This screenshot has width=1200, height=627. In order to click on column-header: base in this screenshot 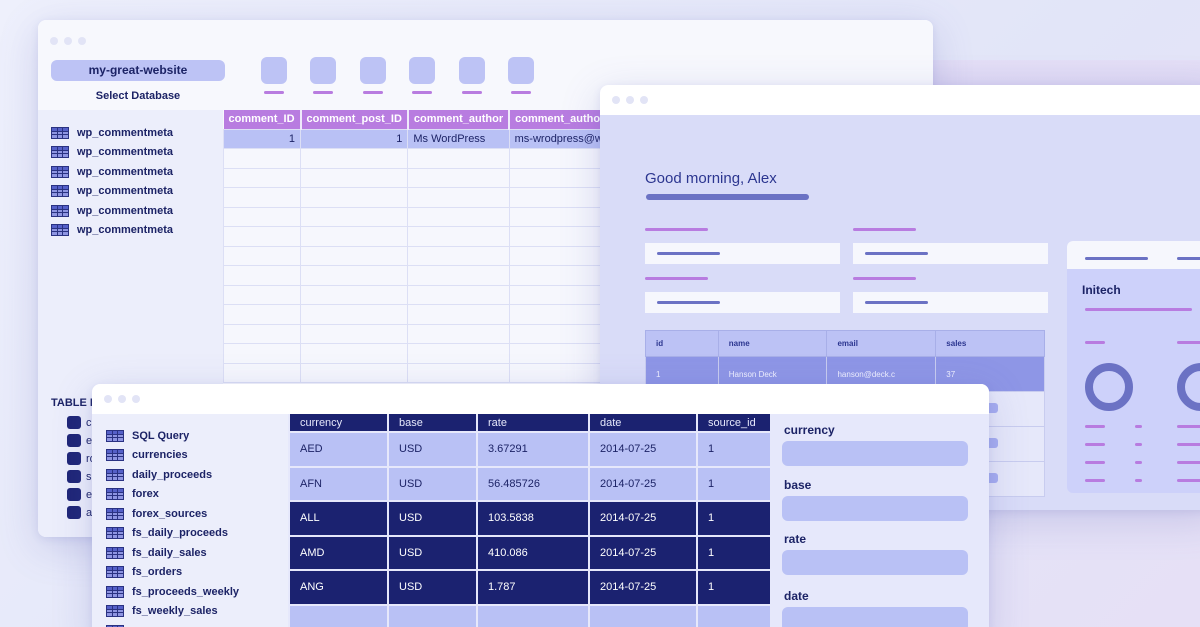, I will do `click(432, 423)`.